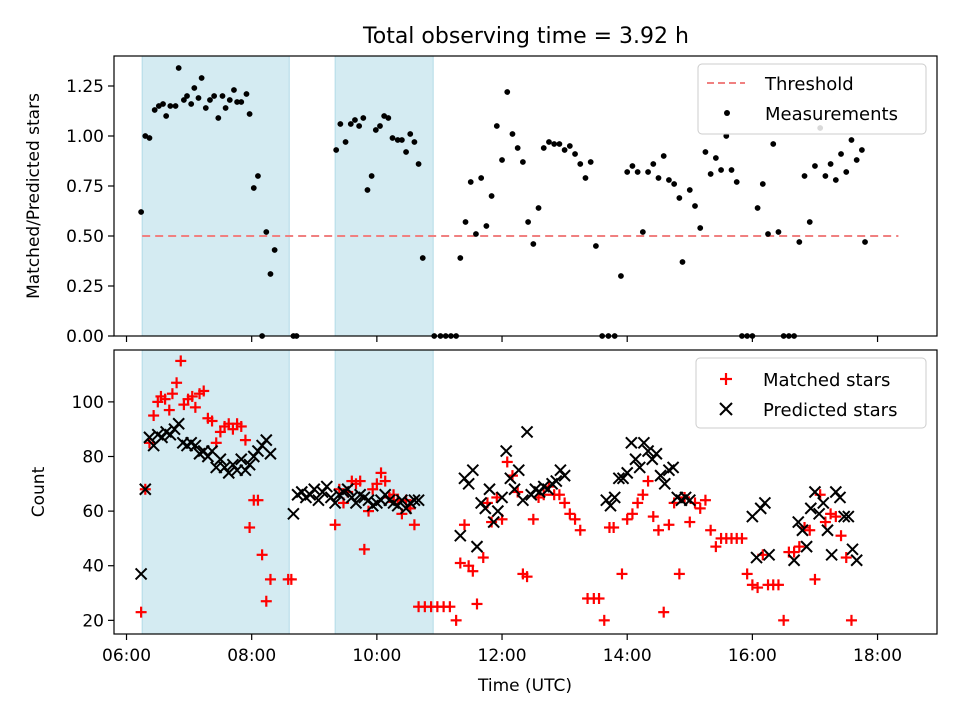 This screenshot has height=720, width=960. What do you see at coordinates (384, 196) in the screenshot?
I see `shaded-interval` at bounding box center [384, 196].